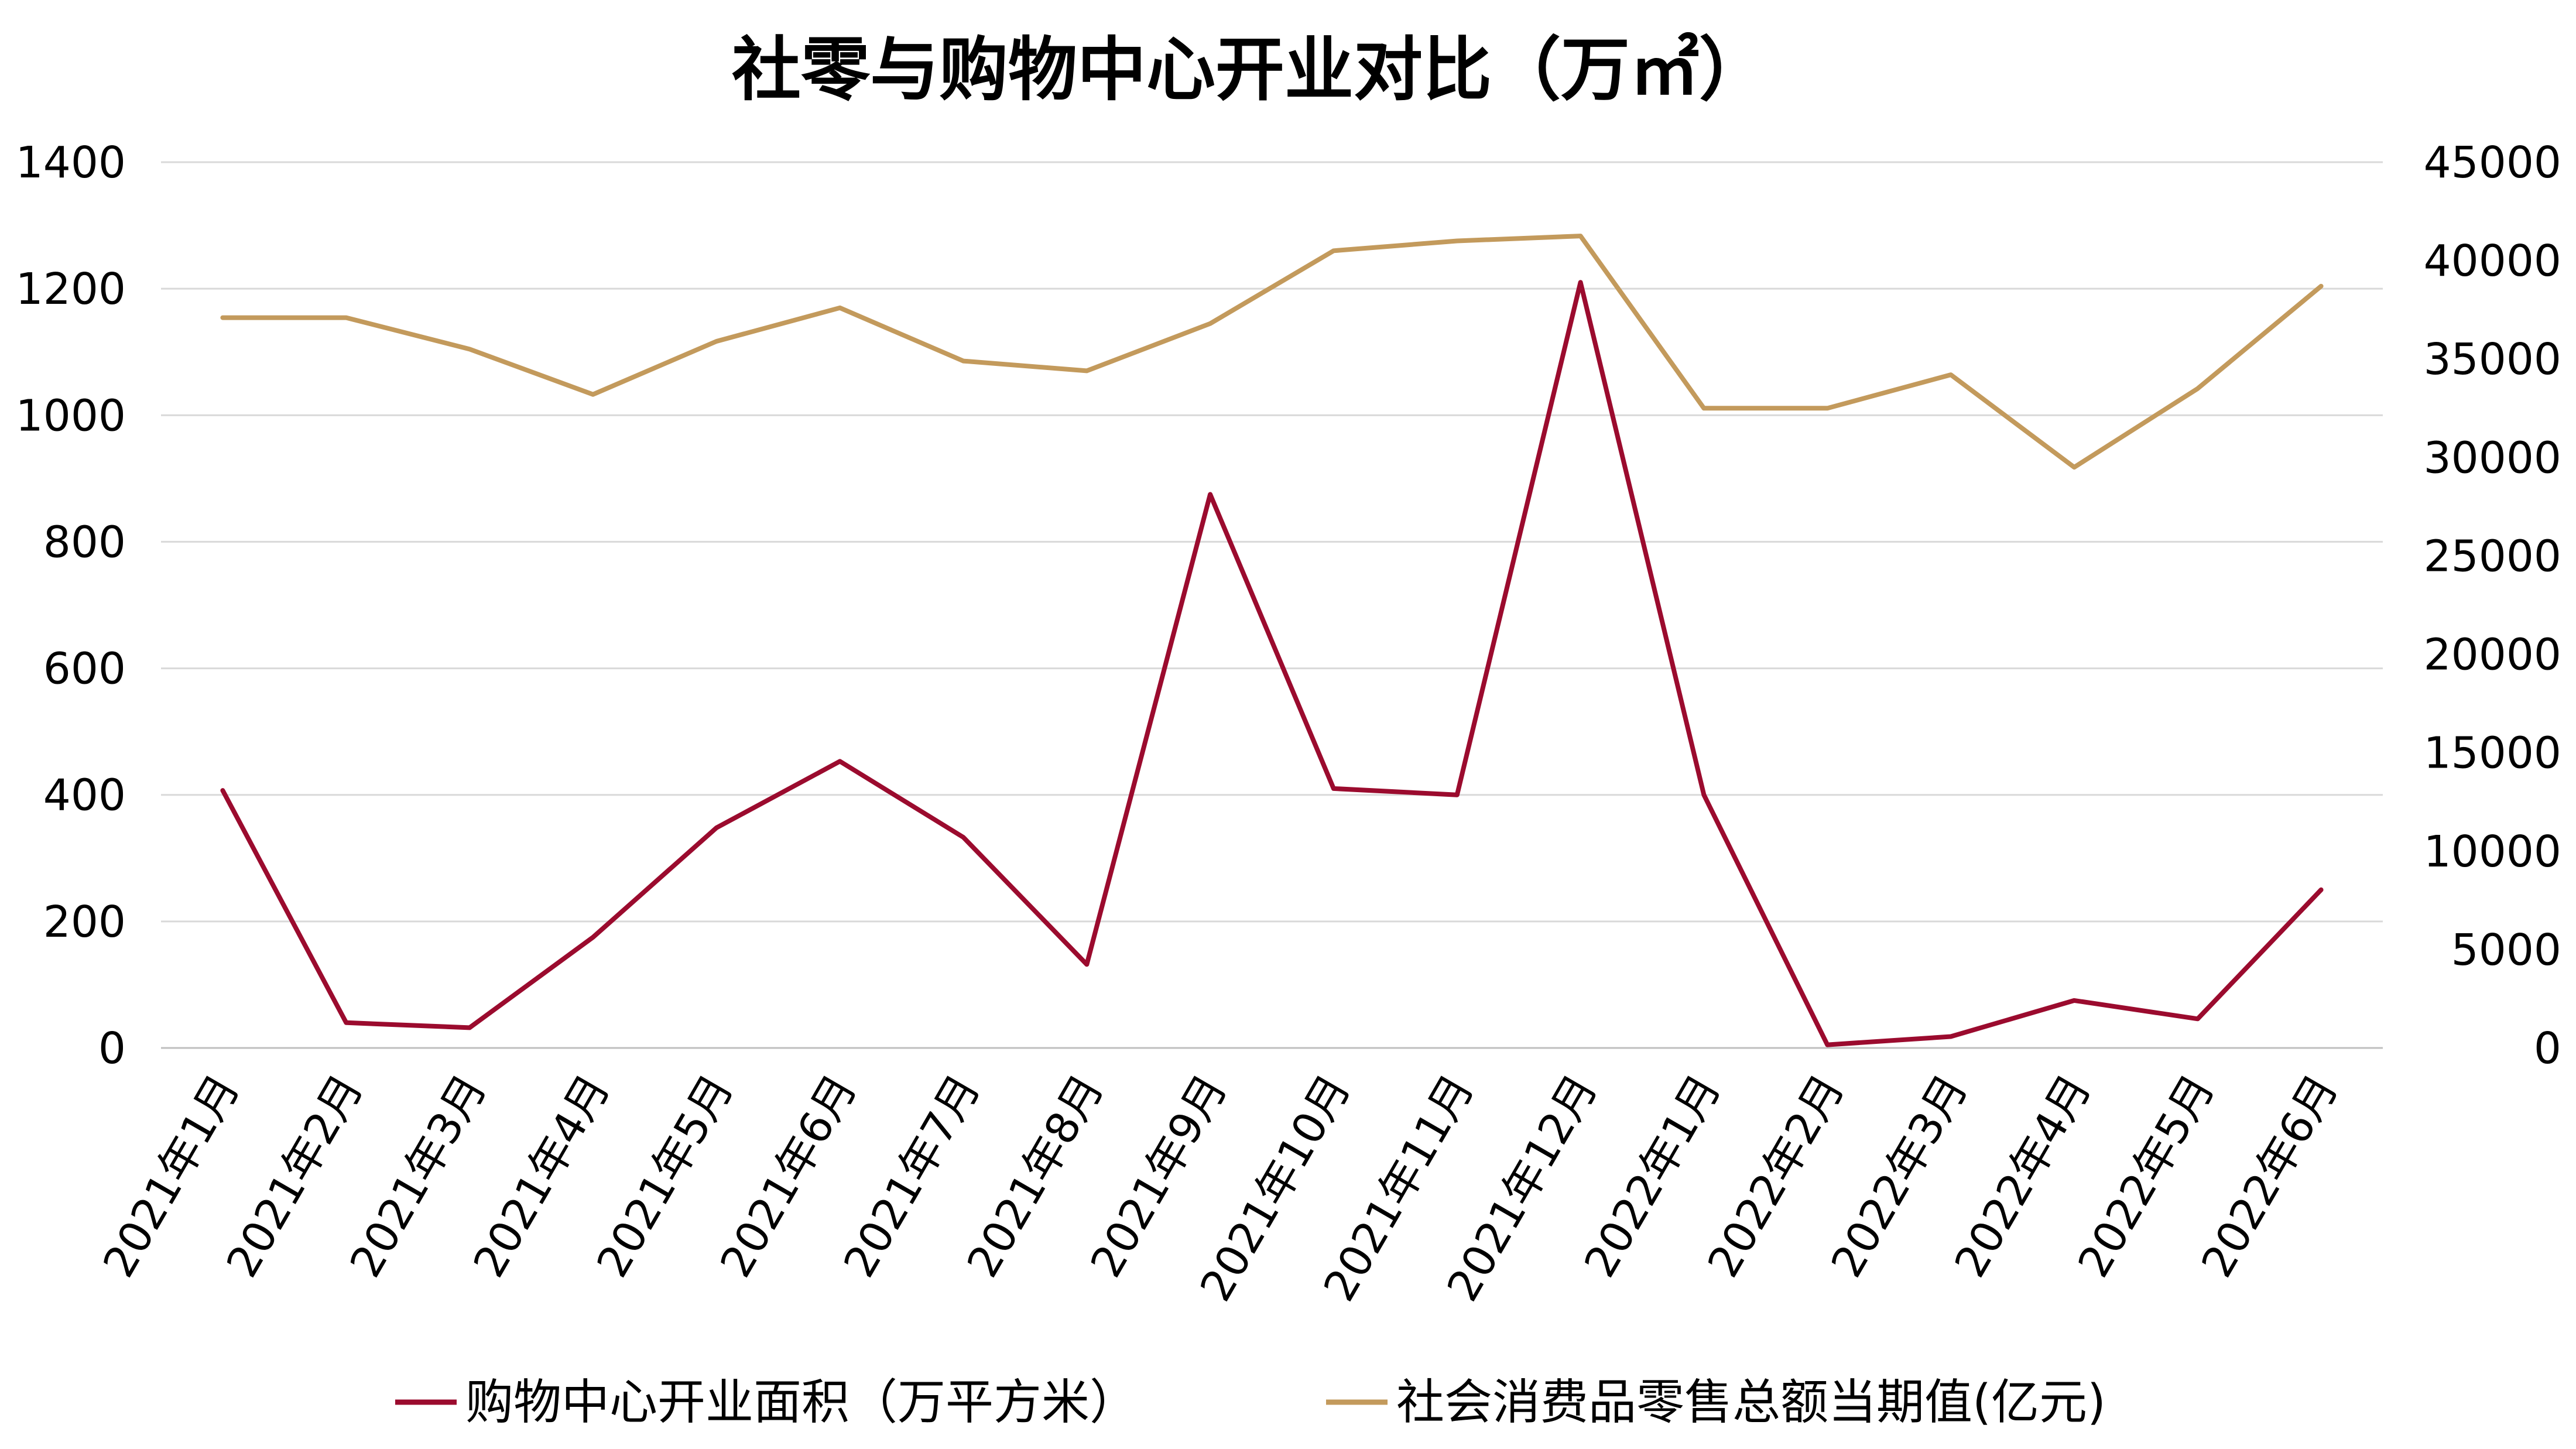 The image size is (2576, 1449). Describe the element at coordinates (84, 795) in the screenshot. I see `left-tick-label: 400` at that location.